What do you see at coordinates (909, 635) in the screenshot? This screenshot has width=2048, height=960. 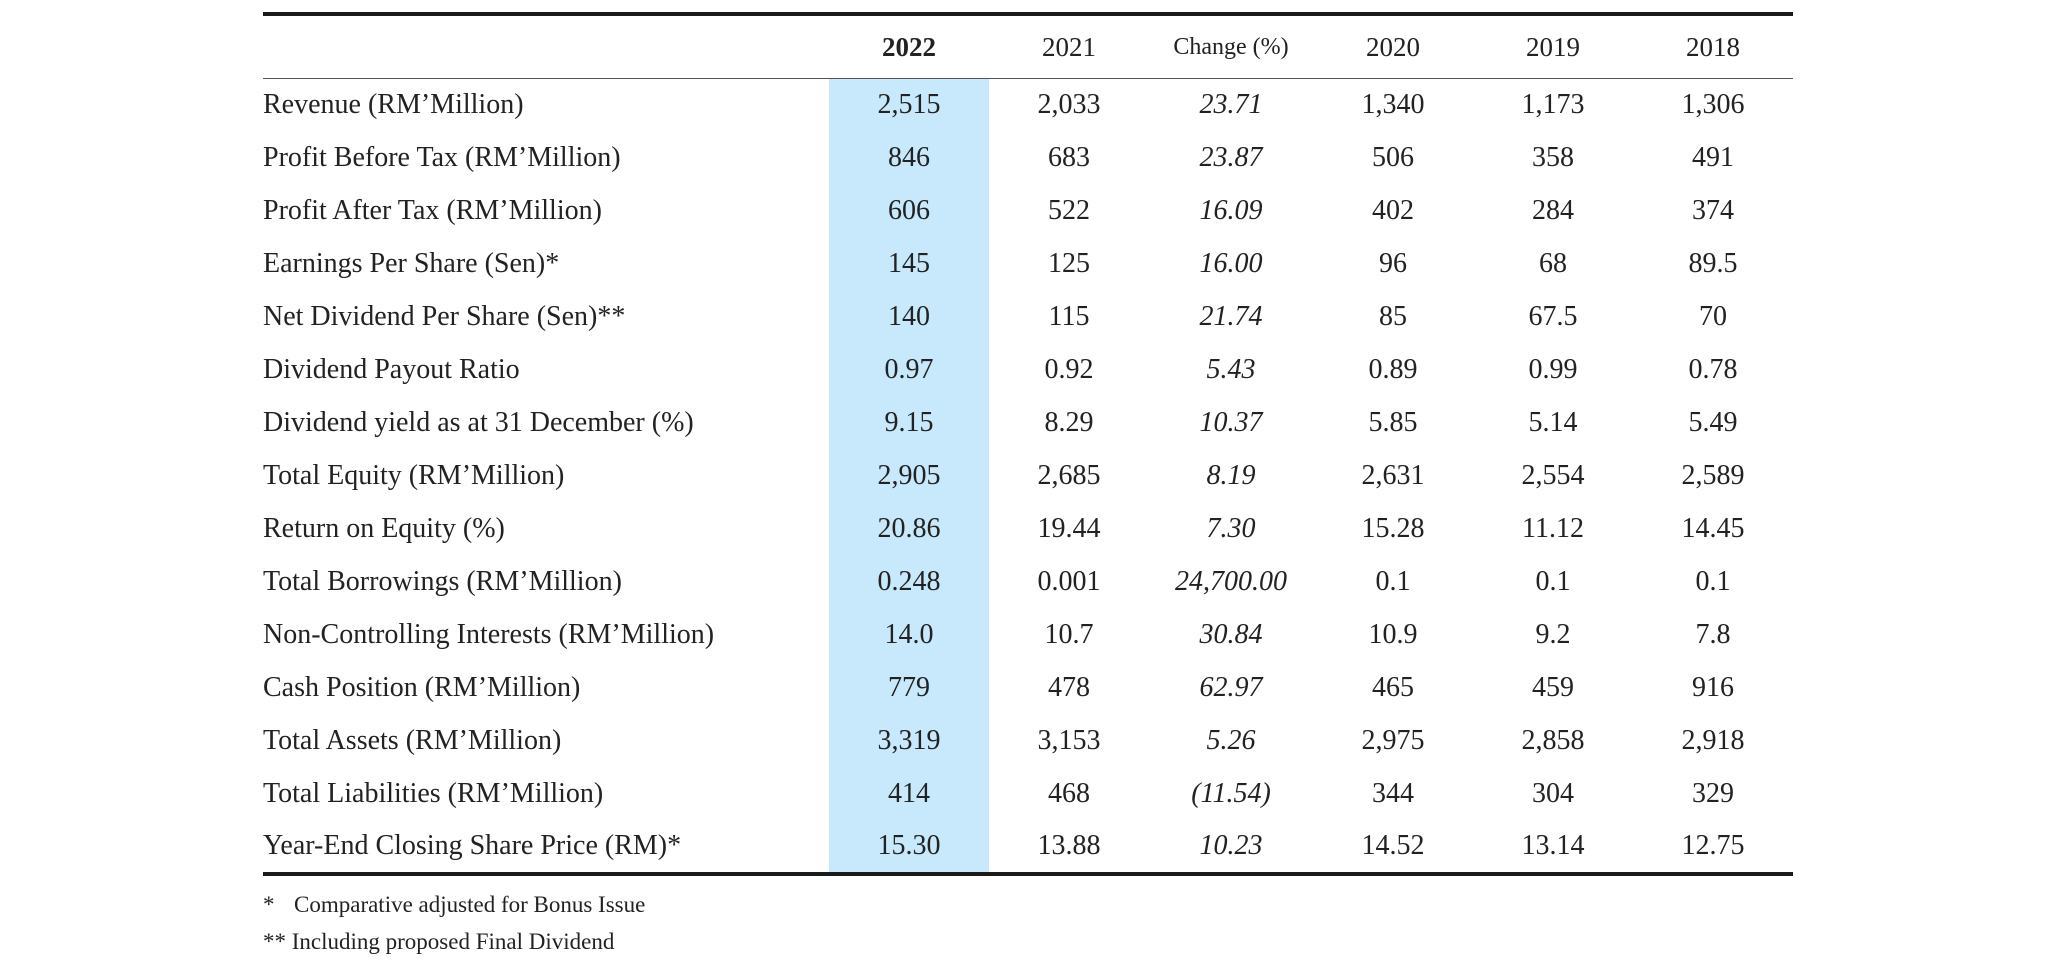 I see `cell-2022: 14.0` at bounding box center [909, 635].